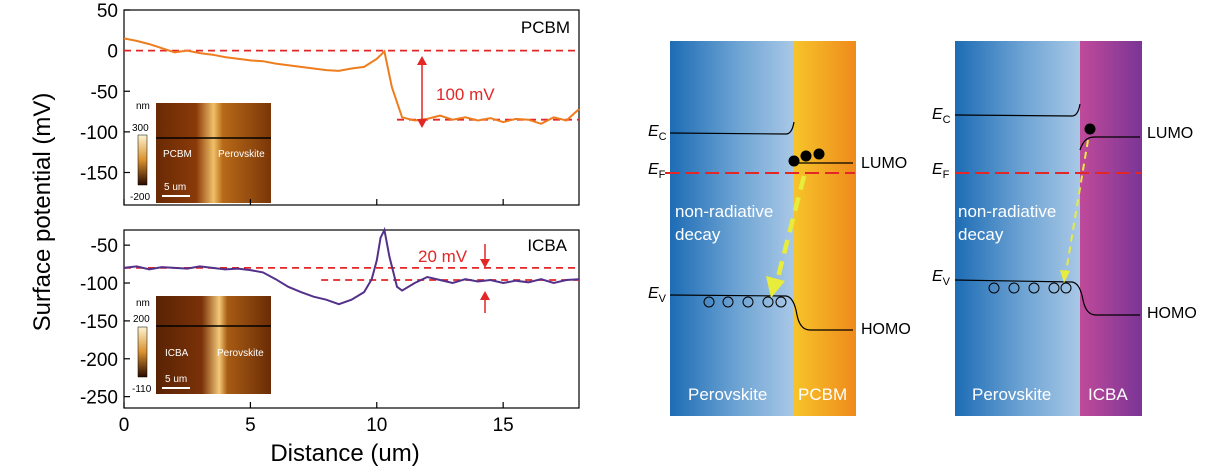 The image size is (1226, 474). Describe the element at coordinates (1065, 276) in the screenshot. I see `icba-decay-arrowhead` at that location.